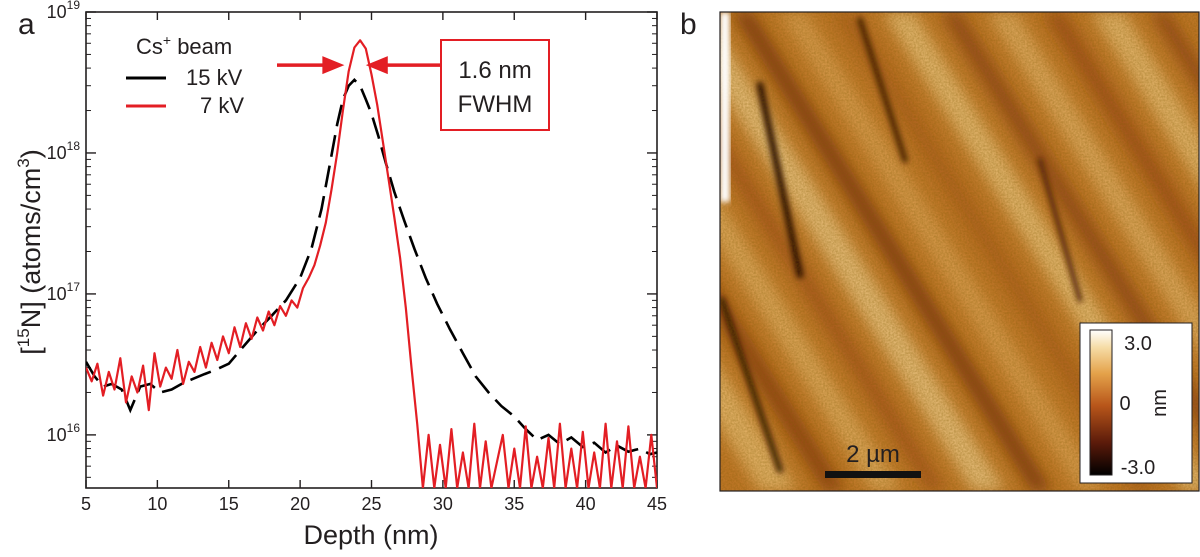 This screenshot has width=1200, height=557. Describe the element at coordinates (157, 504) in the screenshot. I see `x-tick-label: 10` at that location.